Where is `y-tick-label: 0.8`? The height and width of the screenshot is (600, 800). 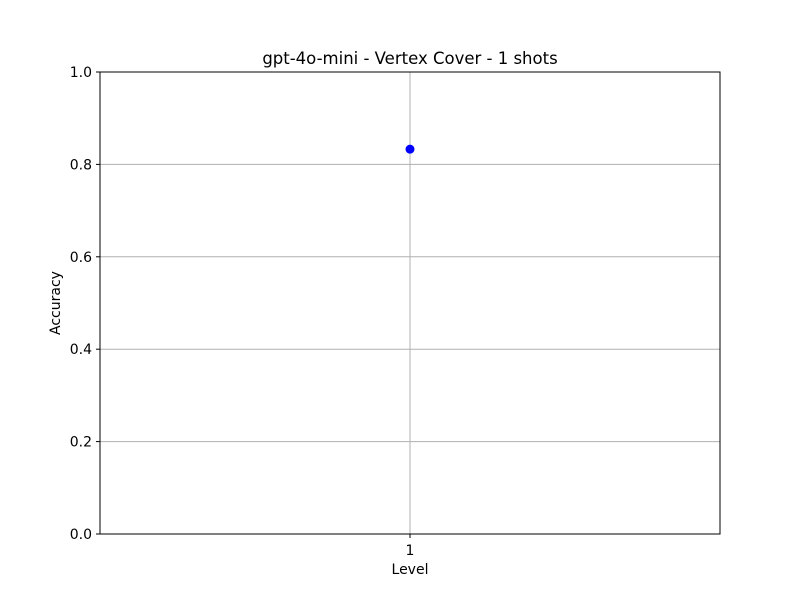 y-tick-label: 0.8 is located at coordinates (81, 165).